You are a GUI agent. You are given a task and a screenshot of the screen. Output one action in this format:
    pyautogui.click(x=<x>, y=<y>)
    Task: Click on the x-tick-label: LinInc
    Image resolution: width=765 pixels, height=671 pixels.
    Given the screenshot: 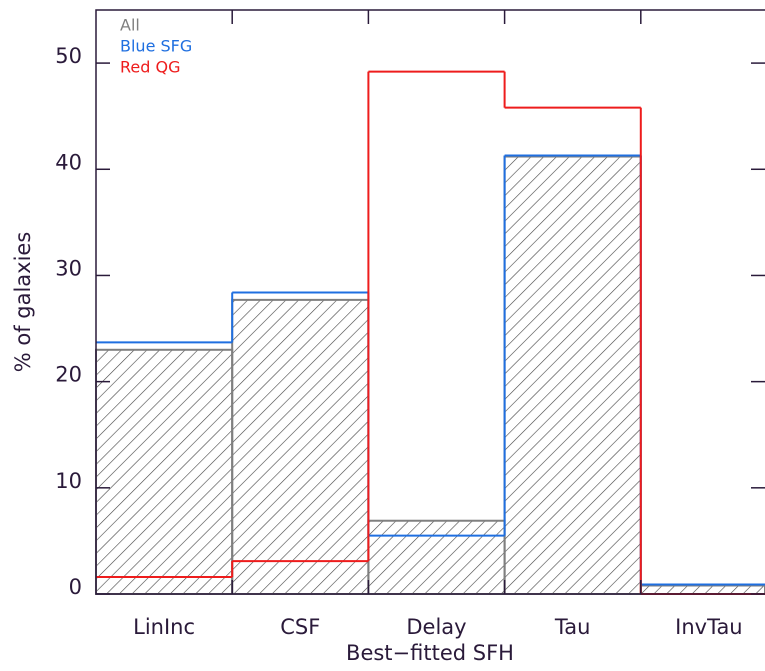 What is the action you would take?
    pyautogui.click(x=164, y=627)
    